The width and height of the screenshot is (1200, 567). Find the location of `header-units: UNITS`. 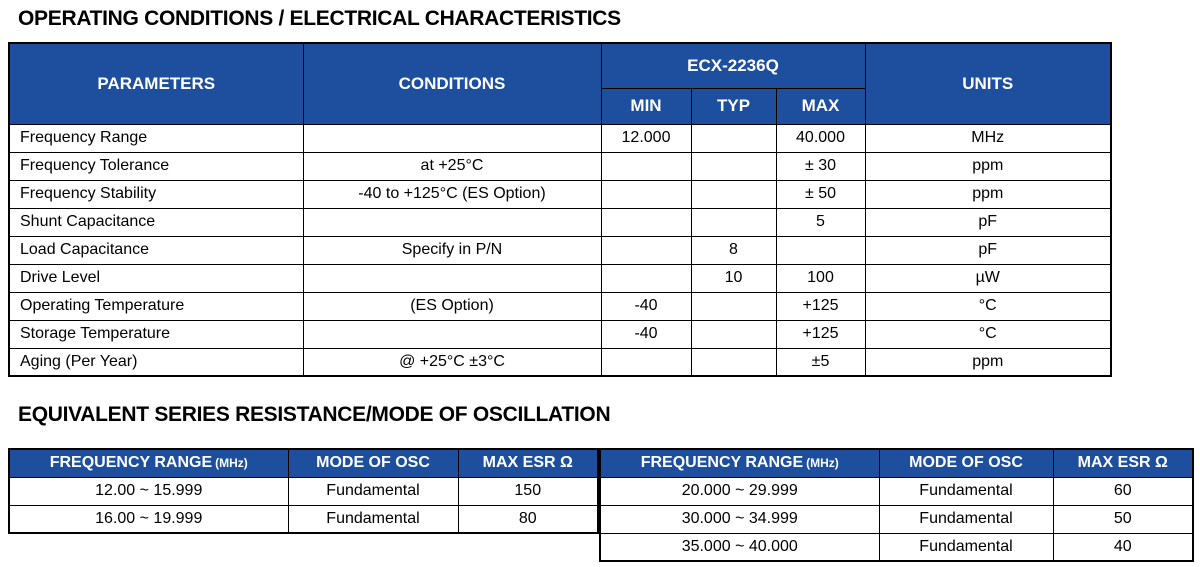

header-units: UNITS is located at coordinates (988, 83).